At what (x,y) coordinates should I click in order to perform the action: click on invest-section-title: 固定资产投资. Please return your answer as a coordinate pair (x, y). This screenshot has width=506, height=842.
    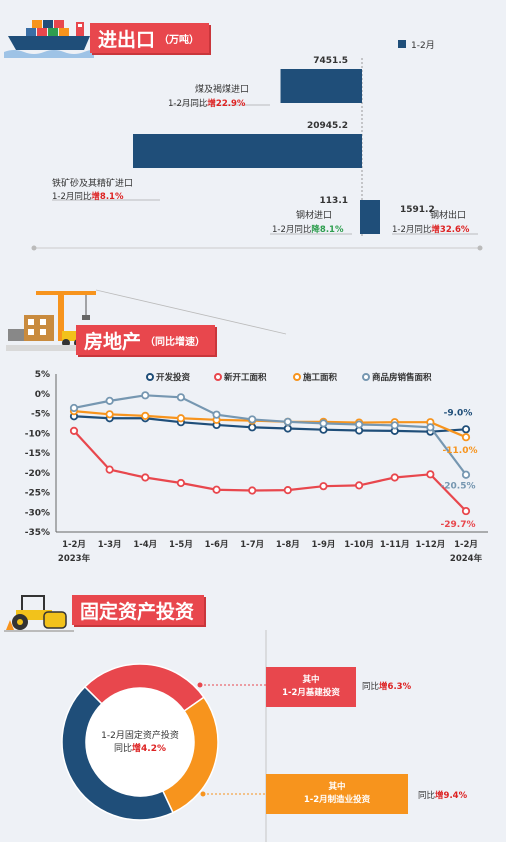
    Looking at the image, I should click on (138, 610).